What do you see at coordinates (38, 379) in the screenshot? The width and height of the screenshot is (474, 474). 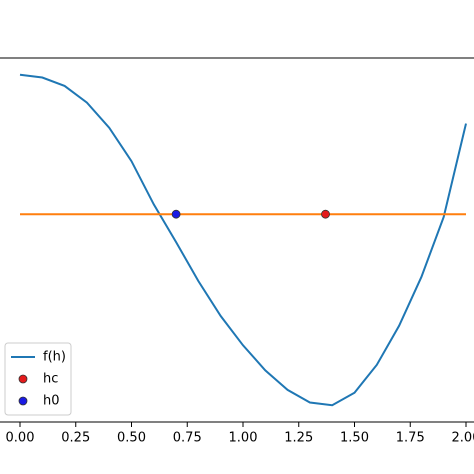 I see `legend: f(h) hc h0` at bounding box center [38, 379].